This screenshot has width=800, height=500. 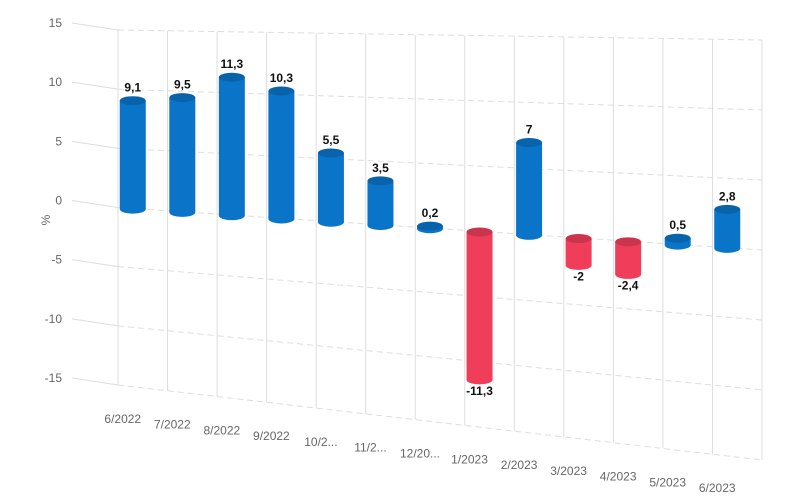 I want to click on y-tick-label: 15, so click(x=56, y=23).